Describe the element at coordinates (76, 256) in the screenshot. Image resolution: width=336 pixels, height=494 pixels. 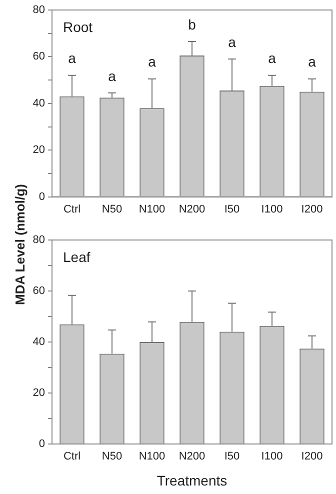
I see `annotation: Leaf` at that location.